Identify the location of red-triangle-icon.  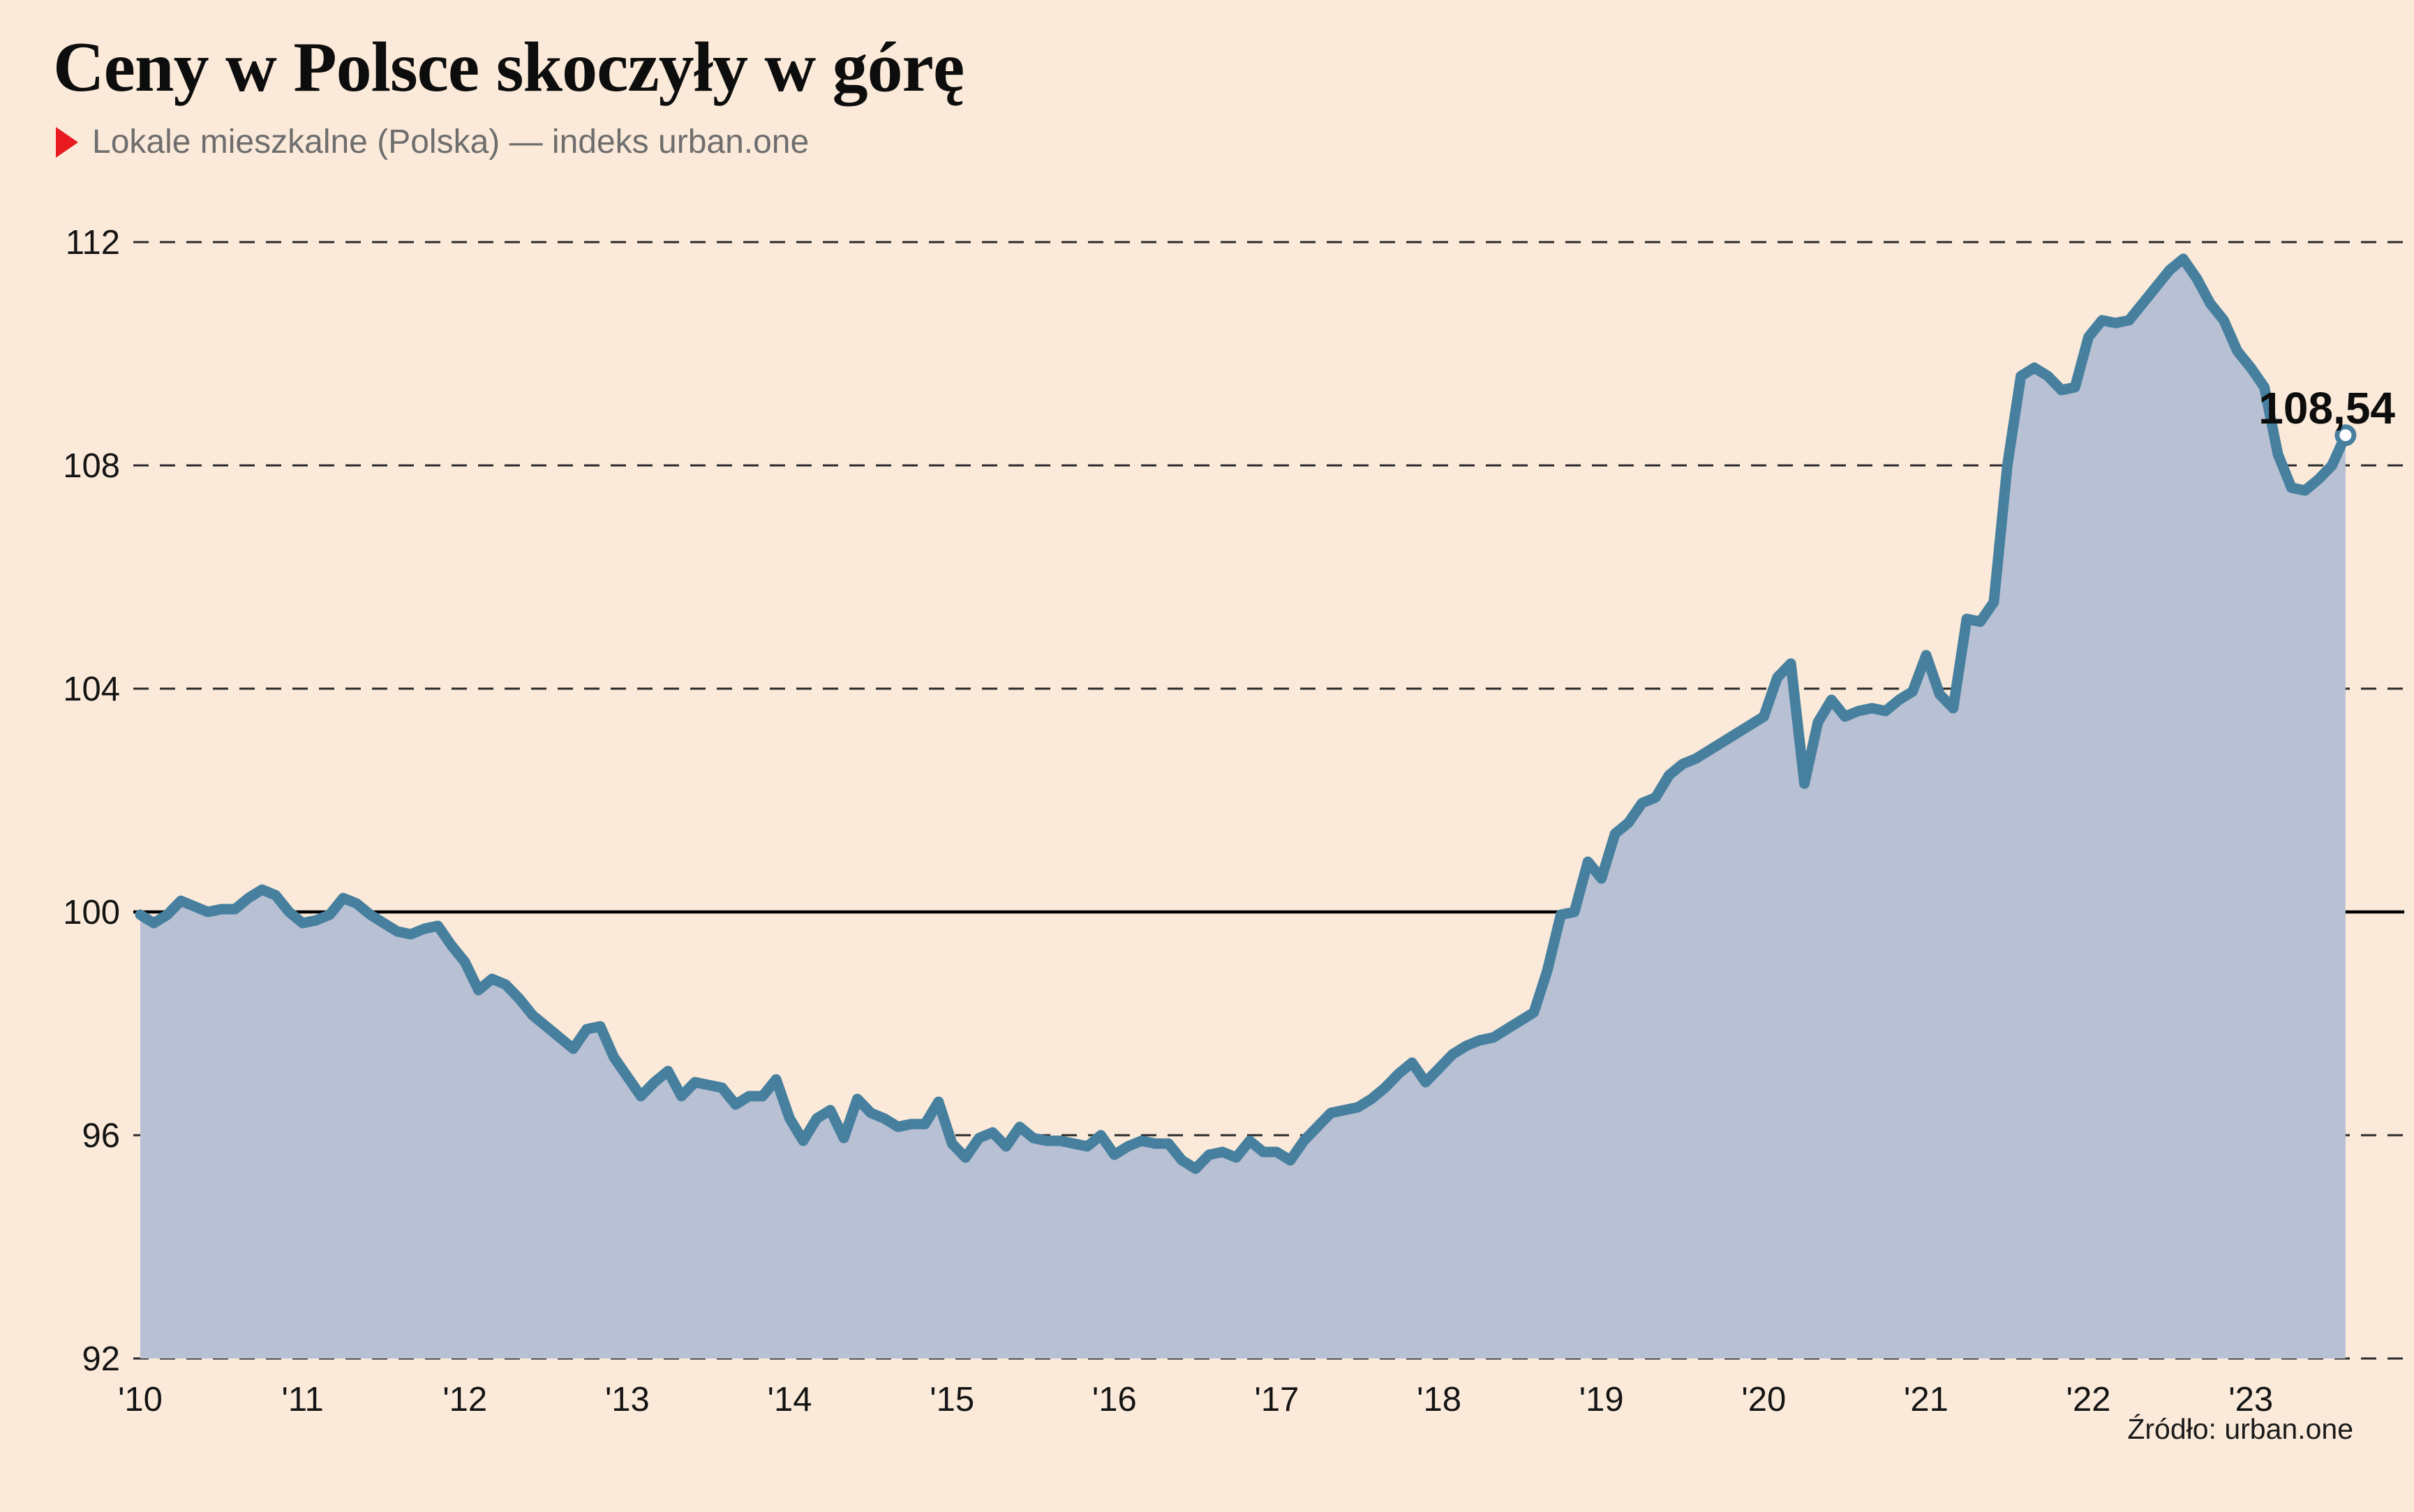
(67, 142).